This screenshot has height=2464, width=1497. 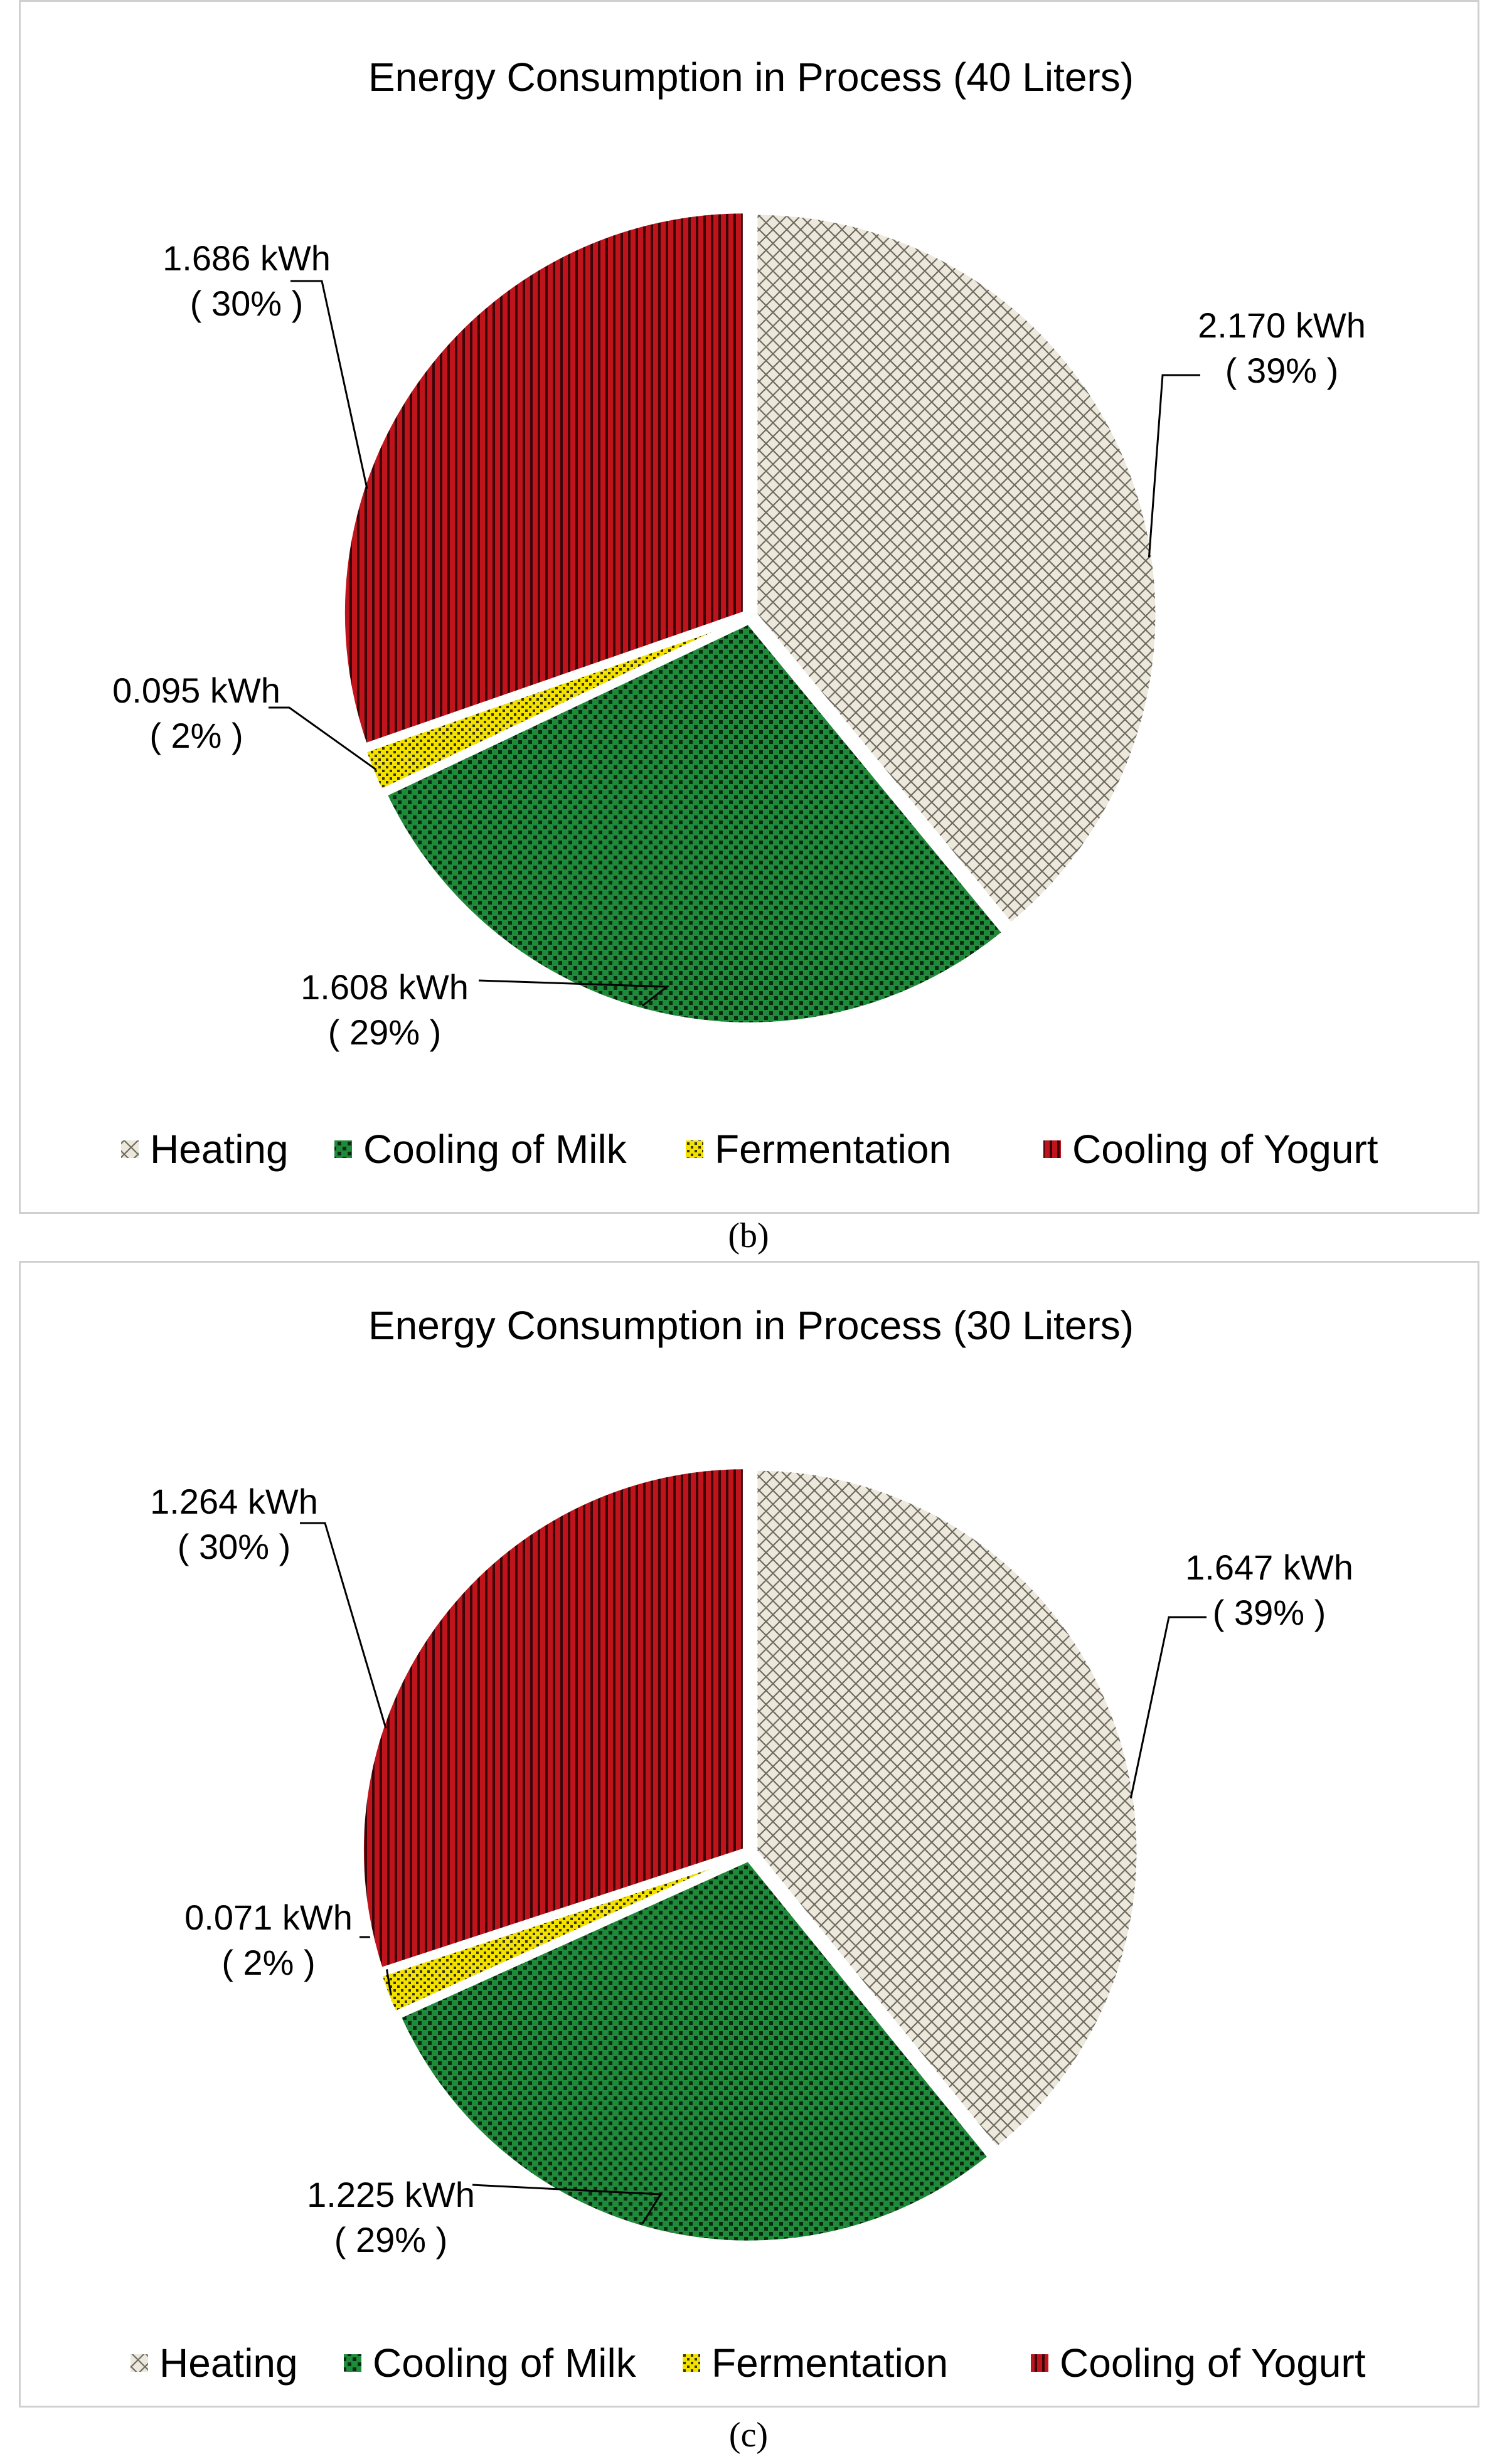 I want to click on data-label-value: 1.608 kWh, so click(x=385, y=987).